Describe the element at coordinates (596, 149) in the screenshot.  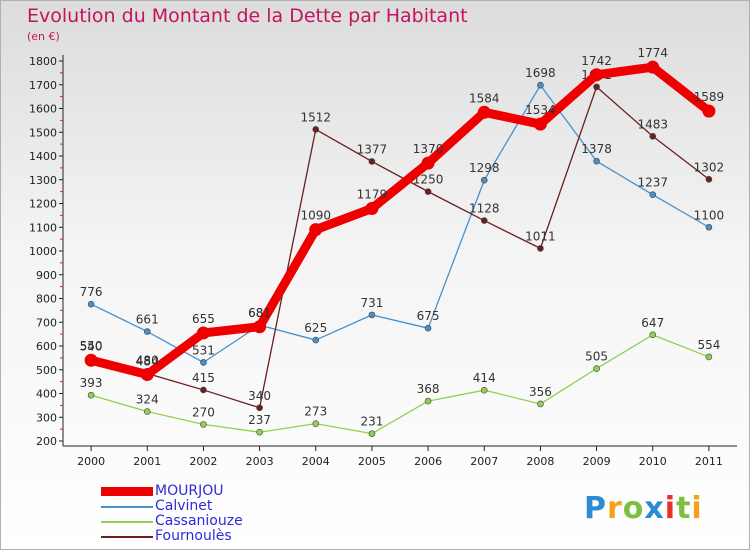
I see `data-label-calvinet: 1378` at that location.